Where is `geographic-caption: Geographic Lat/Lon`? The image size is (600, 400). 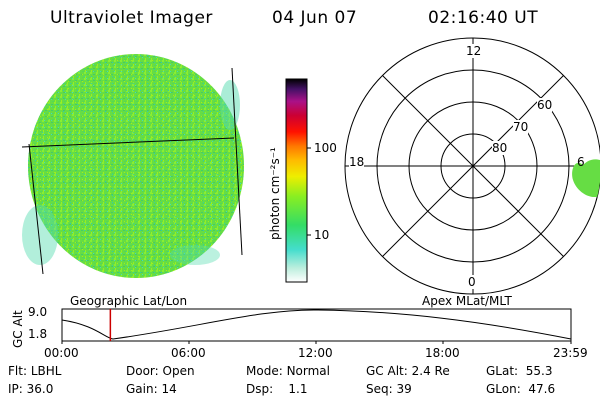
geographic-caption: Geographic Lat/Lon is located at coordinates (129, 301).